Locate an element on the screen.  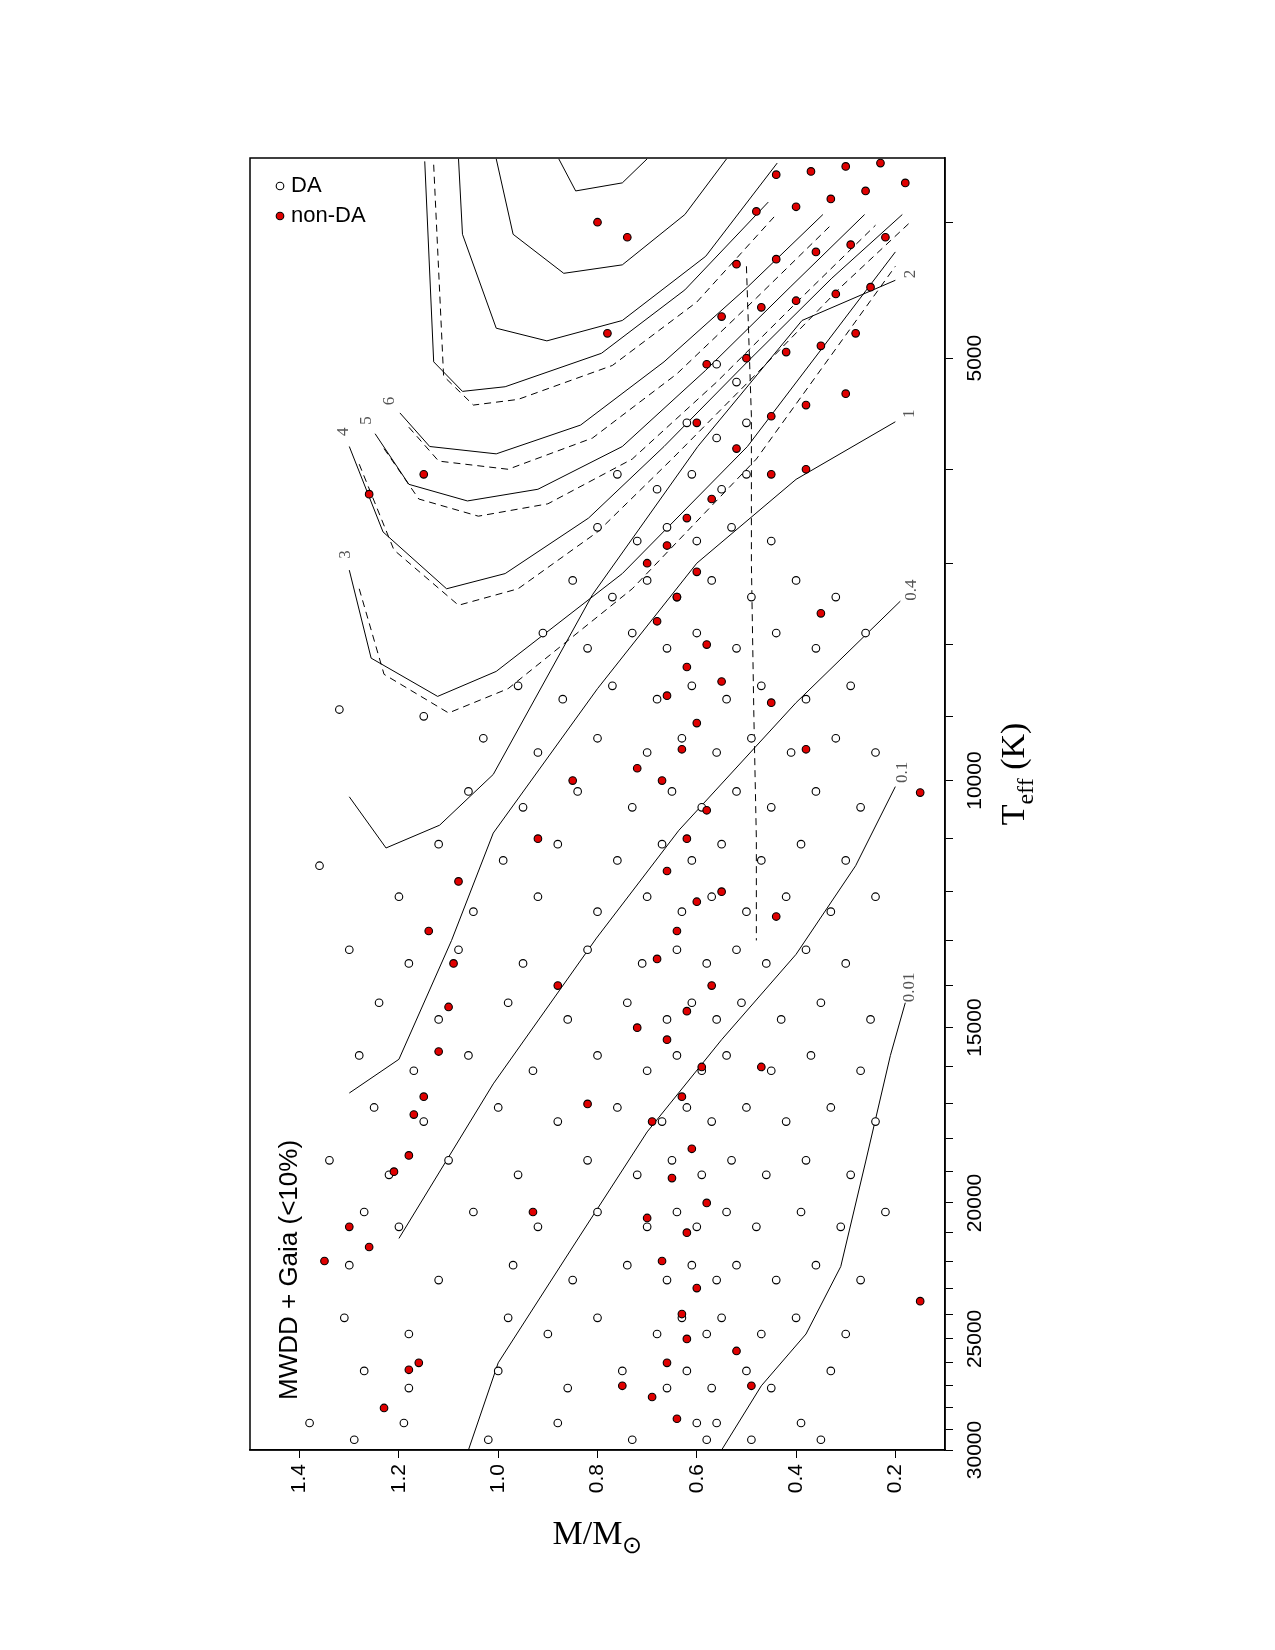
legend-label: DA is located at coordinates (306, 185).